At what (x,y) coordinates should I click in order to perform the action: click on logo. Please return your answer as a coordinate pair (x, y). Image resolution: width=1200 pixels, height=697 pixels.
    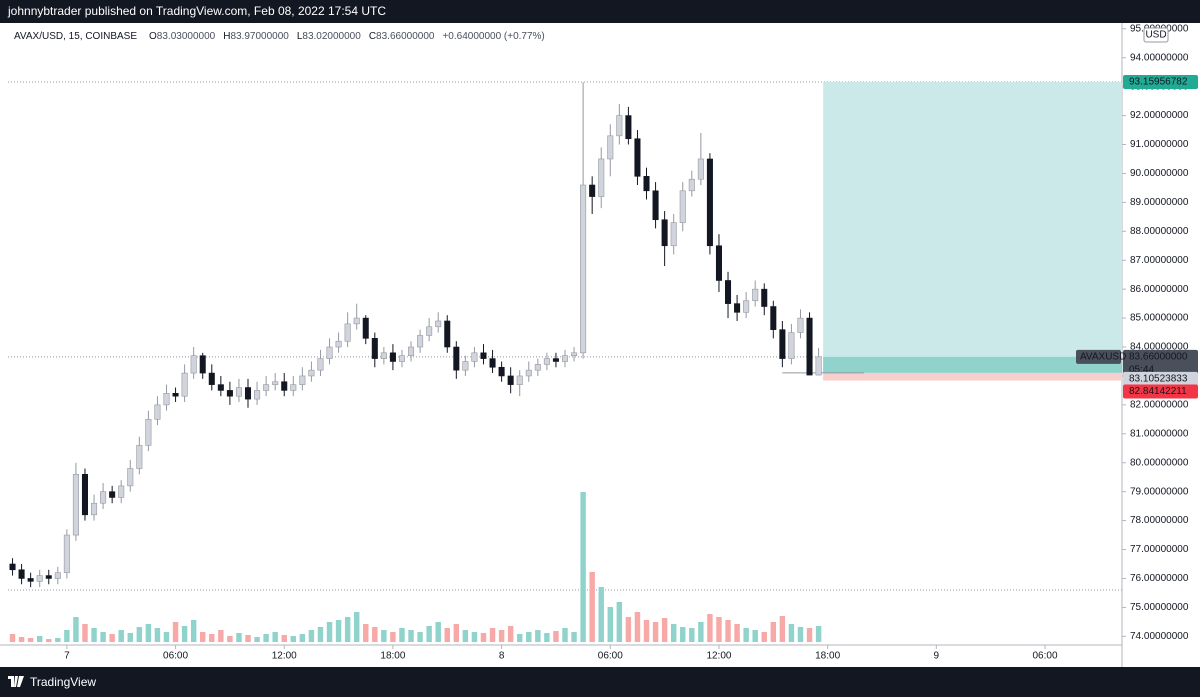
    Looking at the image, I should click on (16, 681).